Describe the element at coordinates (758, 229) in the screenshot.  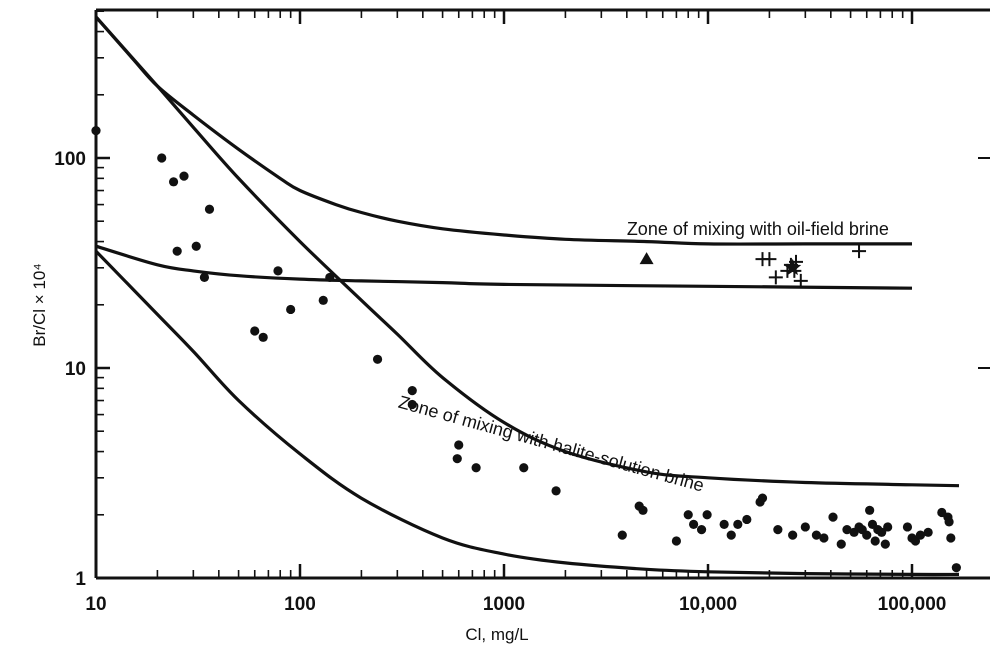
I see `annotation-oil-field: Zone of mixing with oil-field brine` at that location.